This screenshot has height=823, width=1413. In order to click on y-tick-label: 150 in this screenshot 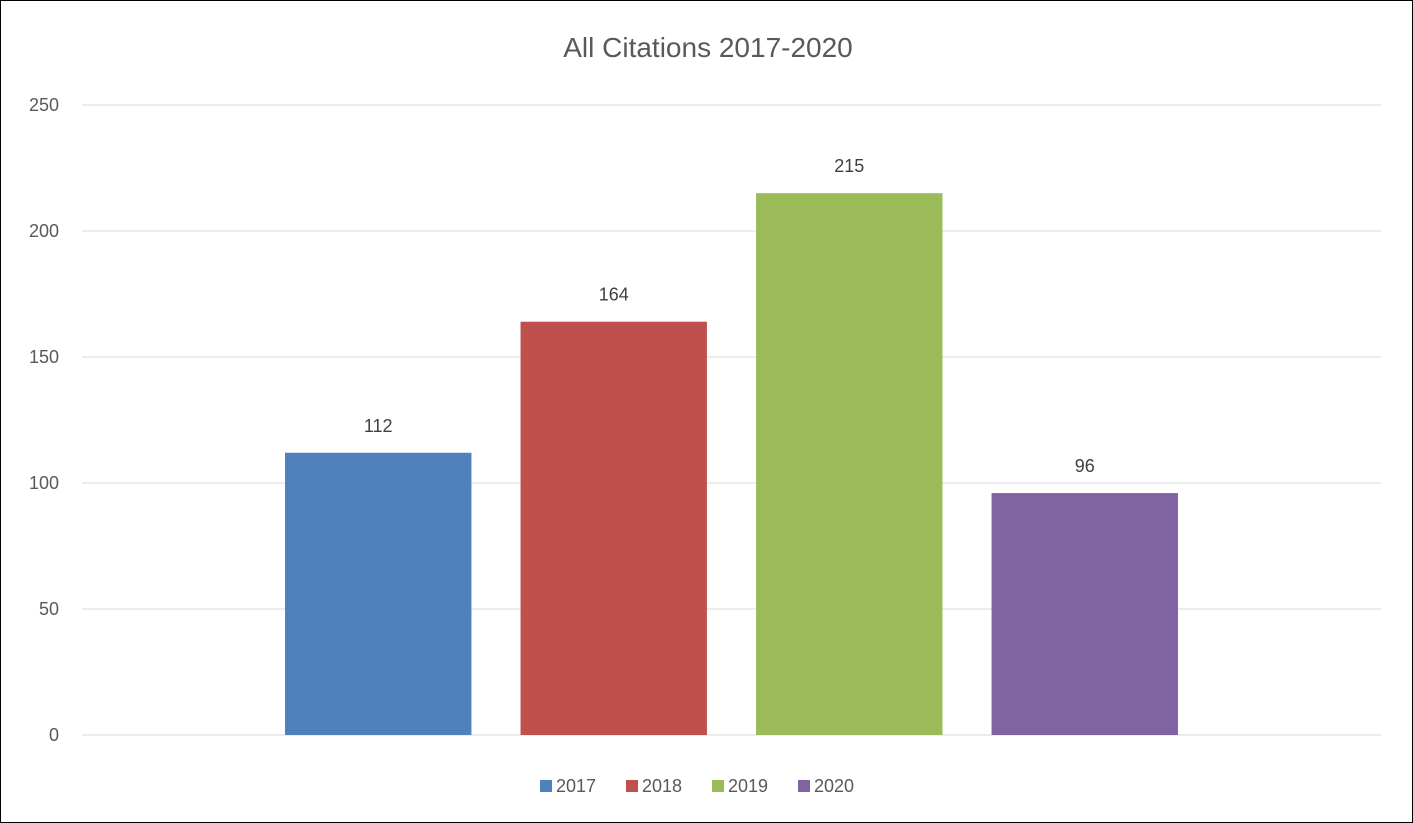, I will do `click(44, 357)`.